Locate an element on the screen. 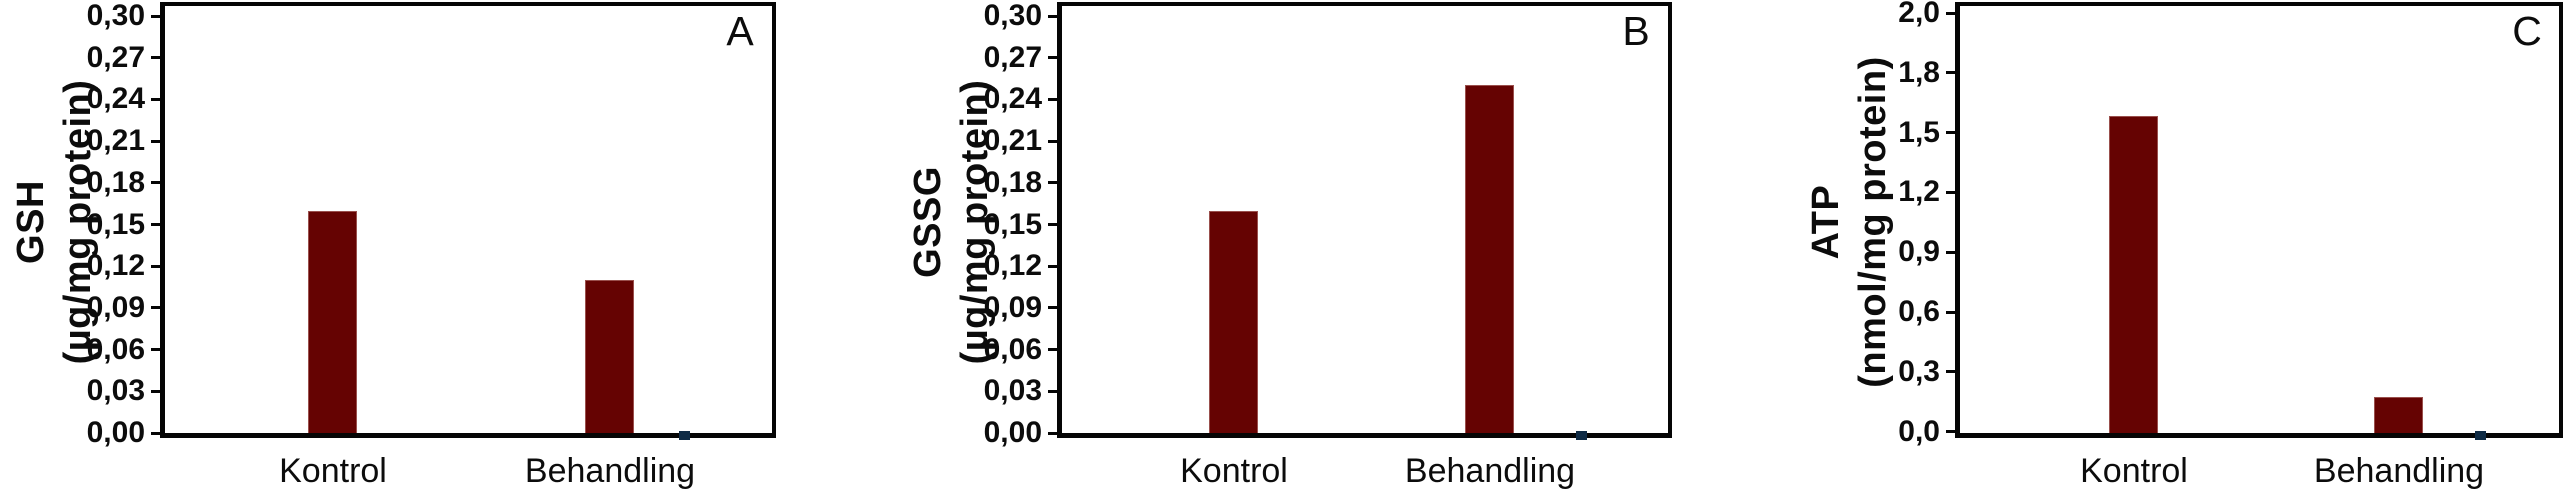 The image size is (2568, 502). y-tick-label: 0,9 is located at coordinates (1919, 251).